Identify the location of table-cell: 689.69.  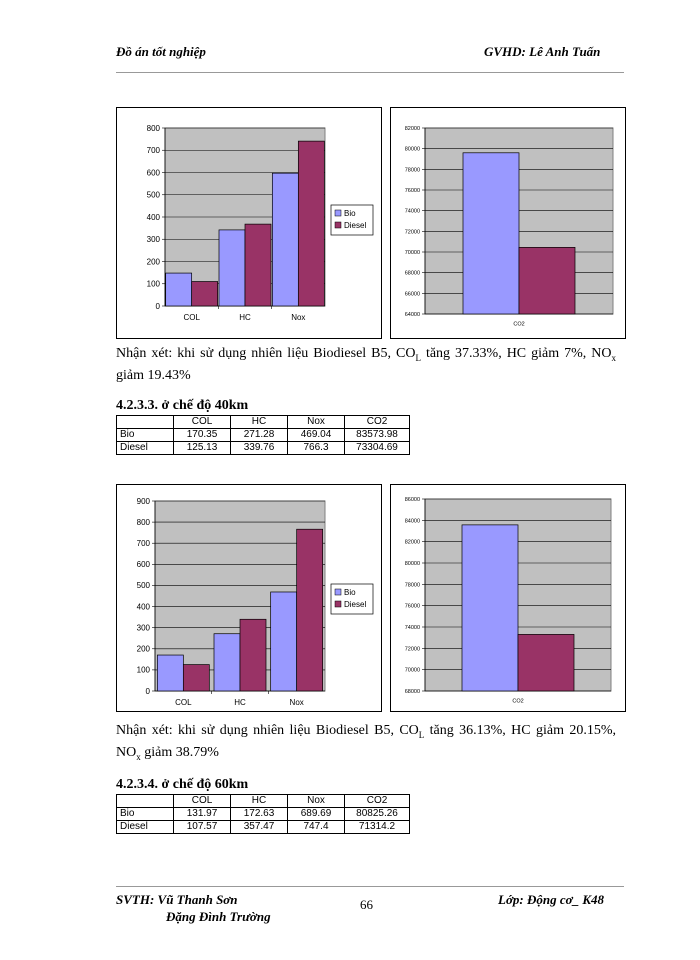
(316, 814).